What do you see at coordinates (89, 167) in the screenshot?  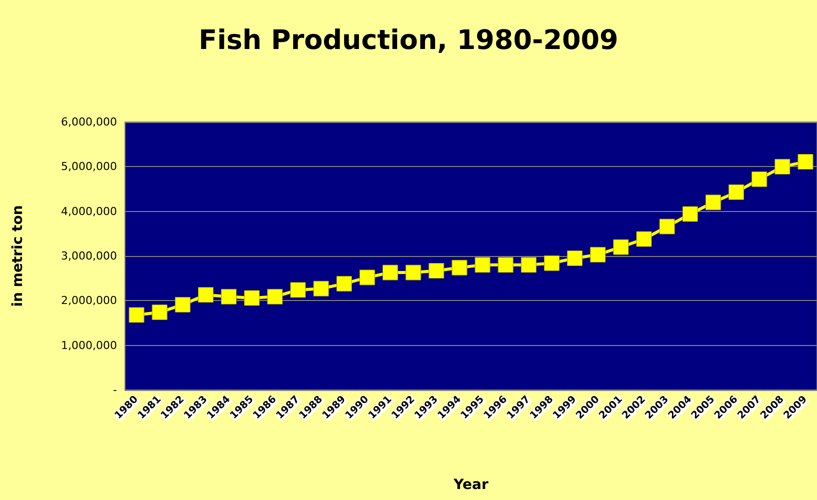 I see `y-tick-label: 5,000,000` at bounding box center [89, 167].